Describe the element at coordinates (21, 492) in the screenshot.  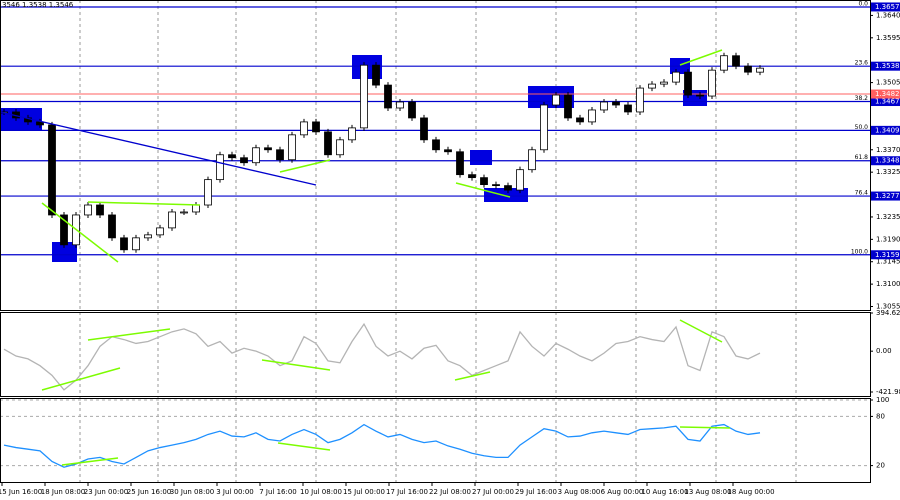
I see `x-tick-label: 15 Jun 16:00` at that location.